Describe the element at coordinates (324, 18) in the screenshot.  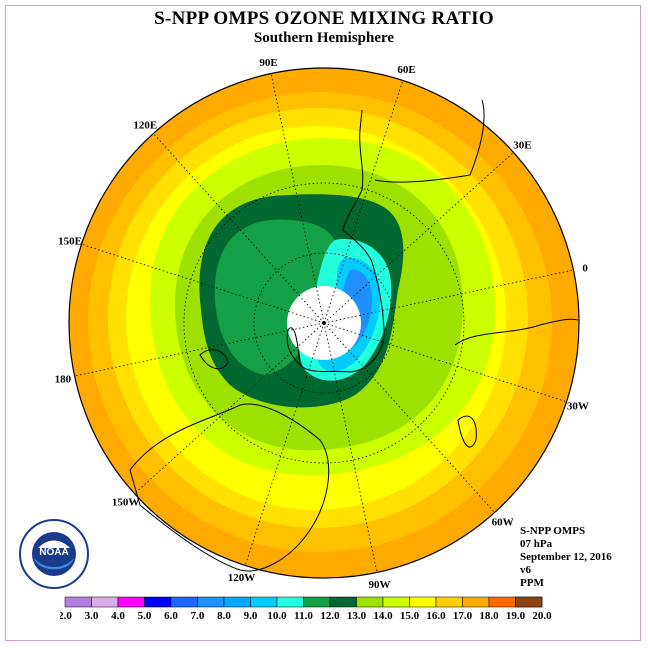
I see `map-title: S-NPP OMPS OZONE MIXING RATIO` at that location.